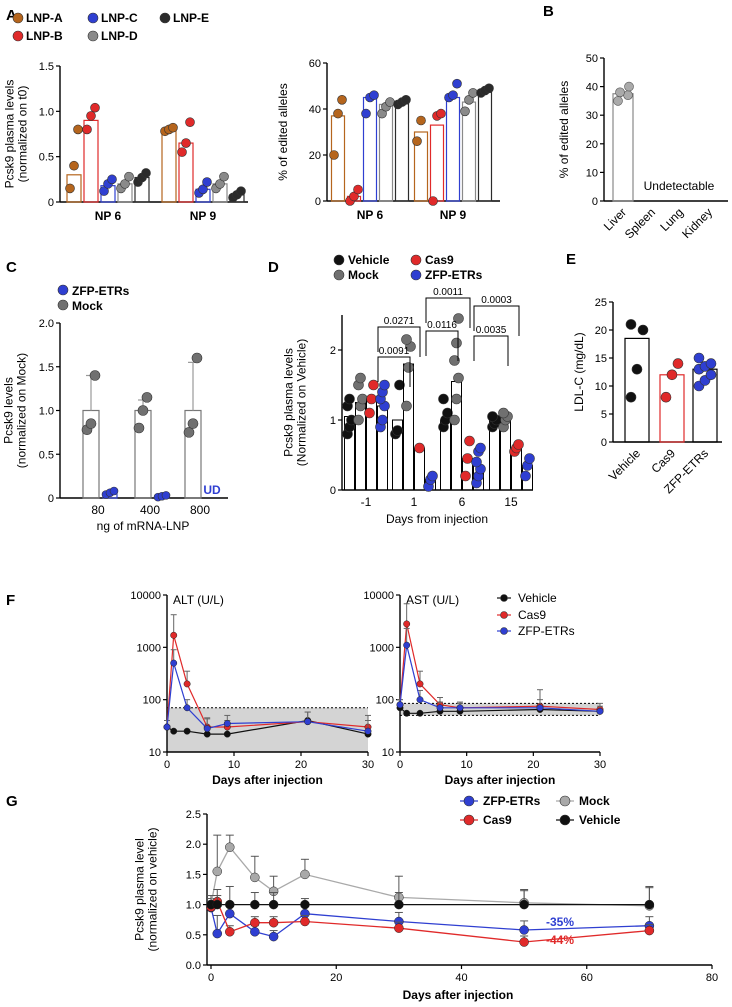  I want to click on legend-label: LNP-E, so click(191, 18).